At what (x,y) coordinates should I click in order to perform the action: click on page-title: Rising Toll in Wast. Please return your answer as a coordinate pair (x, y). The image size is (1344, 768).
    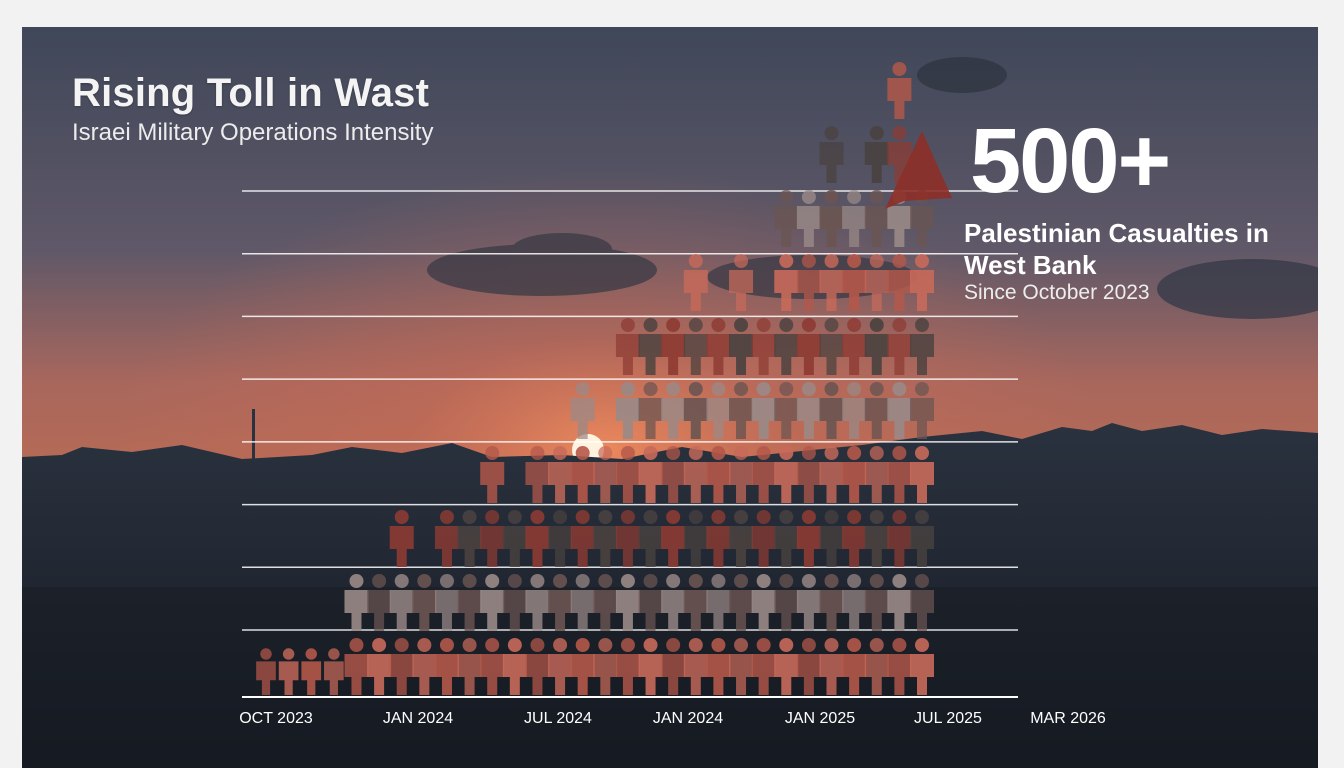
    Looking at the image, I should click on (251, 93).